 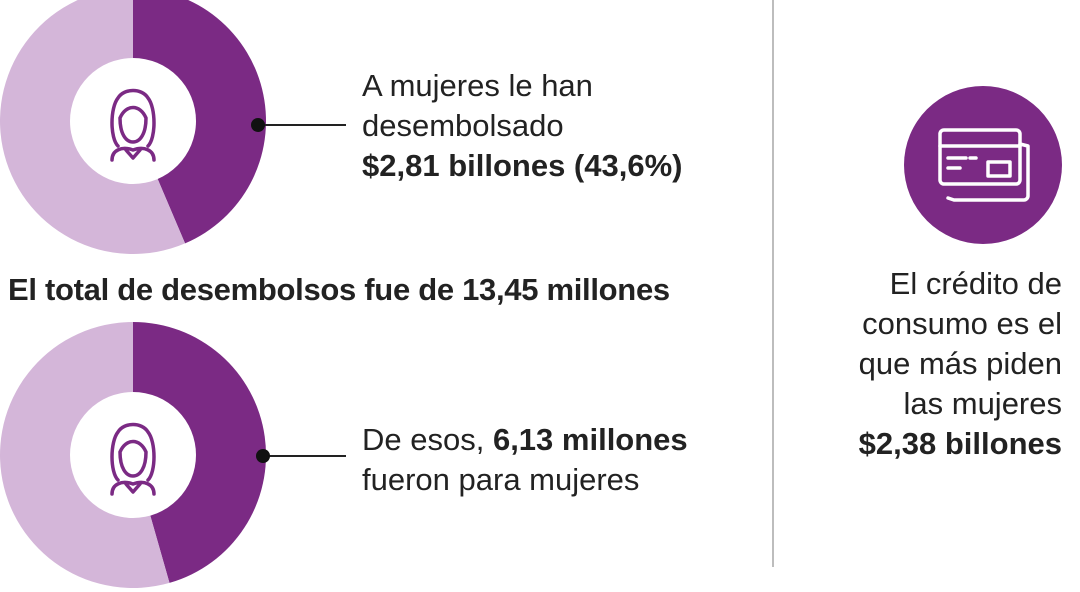 What do you see at coordinates (477, 85) in the screenshot?
I see `annotation-top-line1: A mujeres le han` at bounding box center [477, 85].